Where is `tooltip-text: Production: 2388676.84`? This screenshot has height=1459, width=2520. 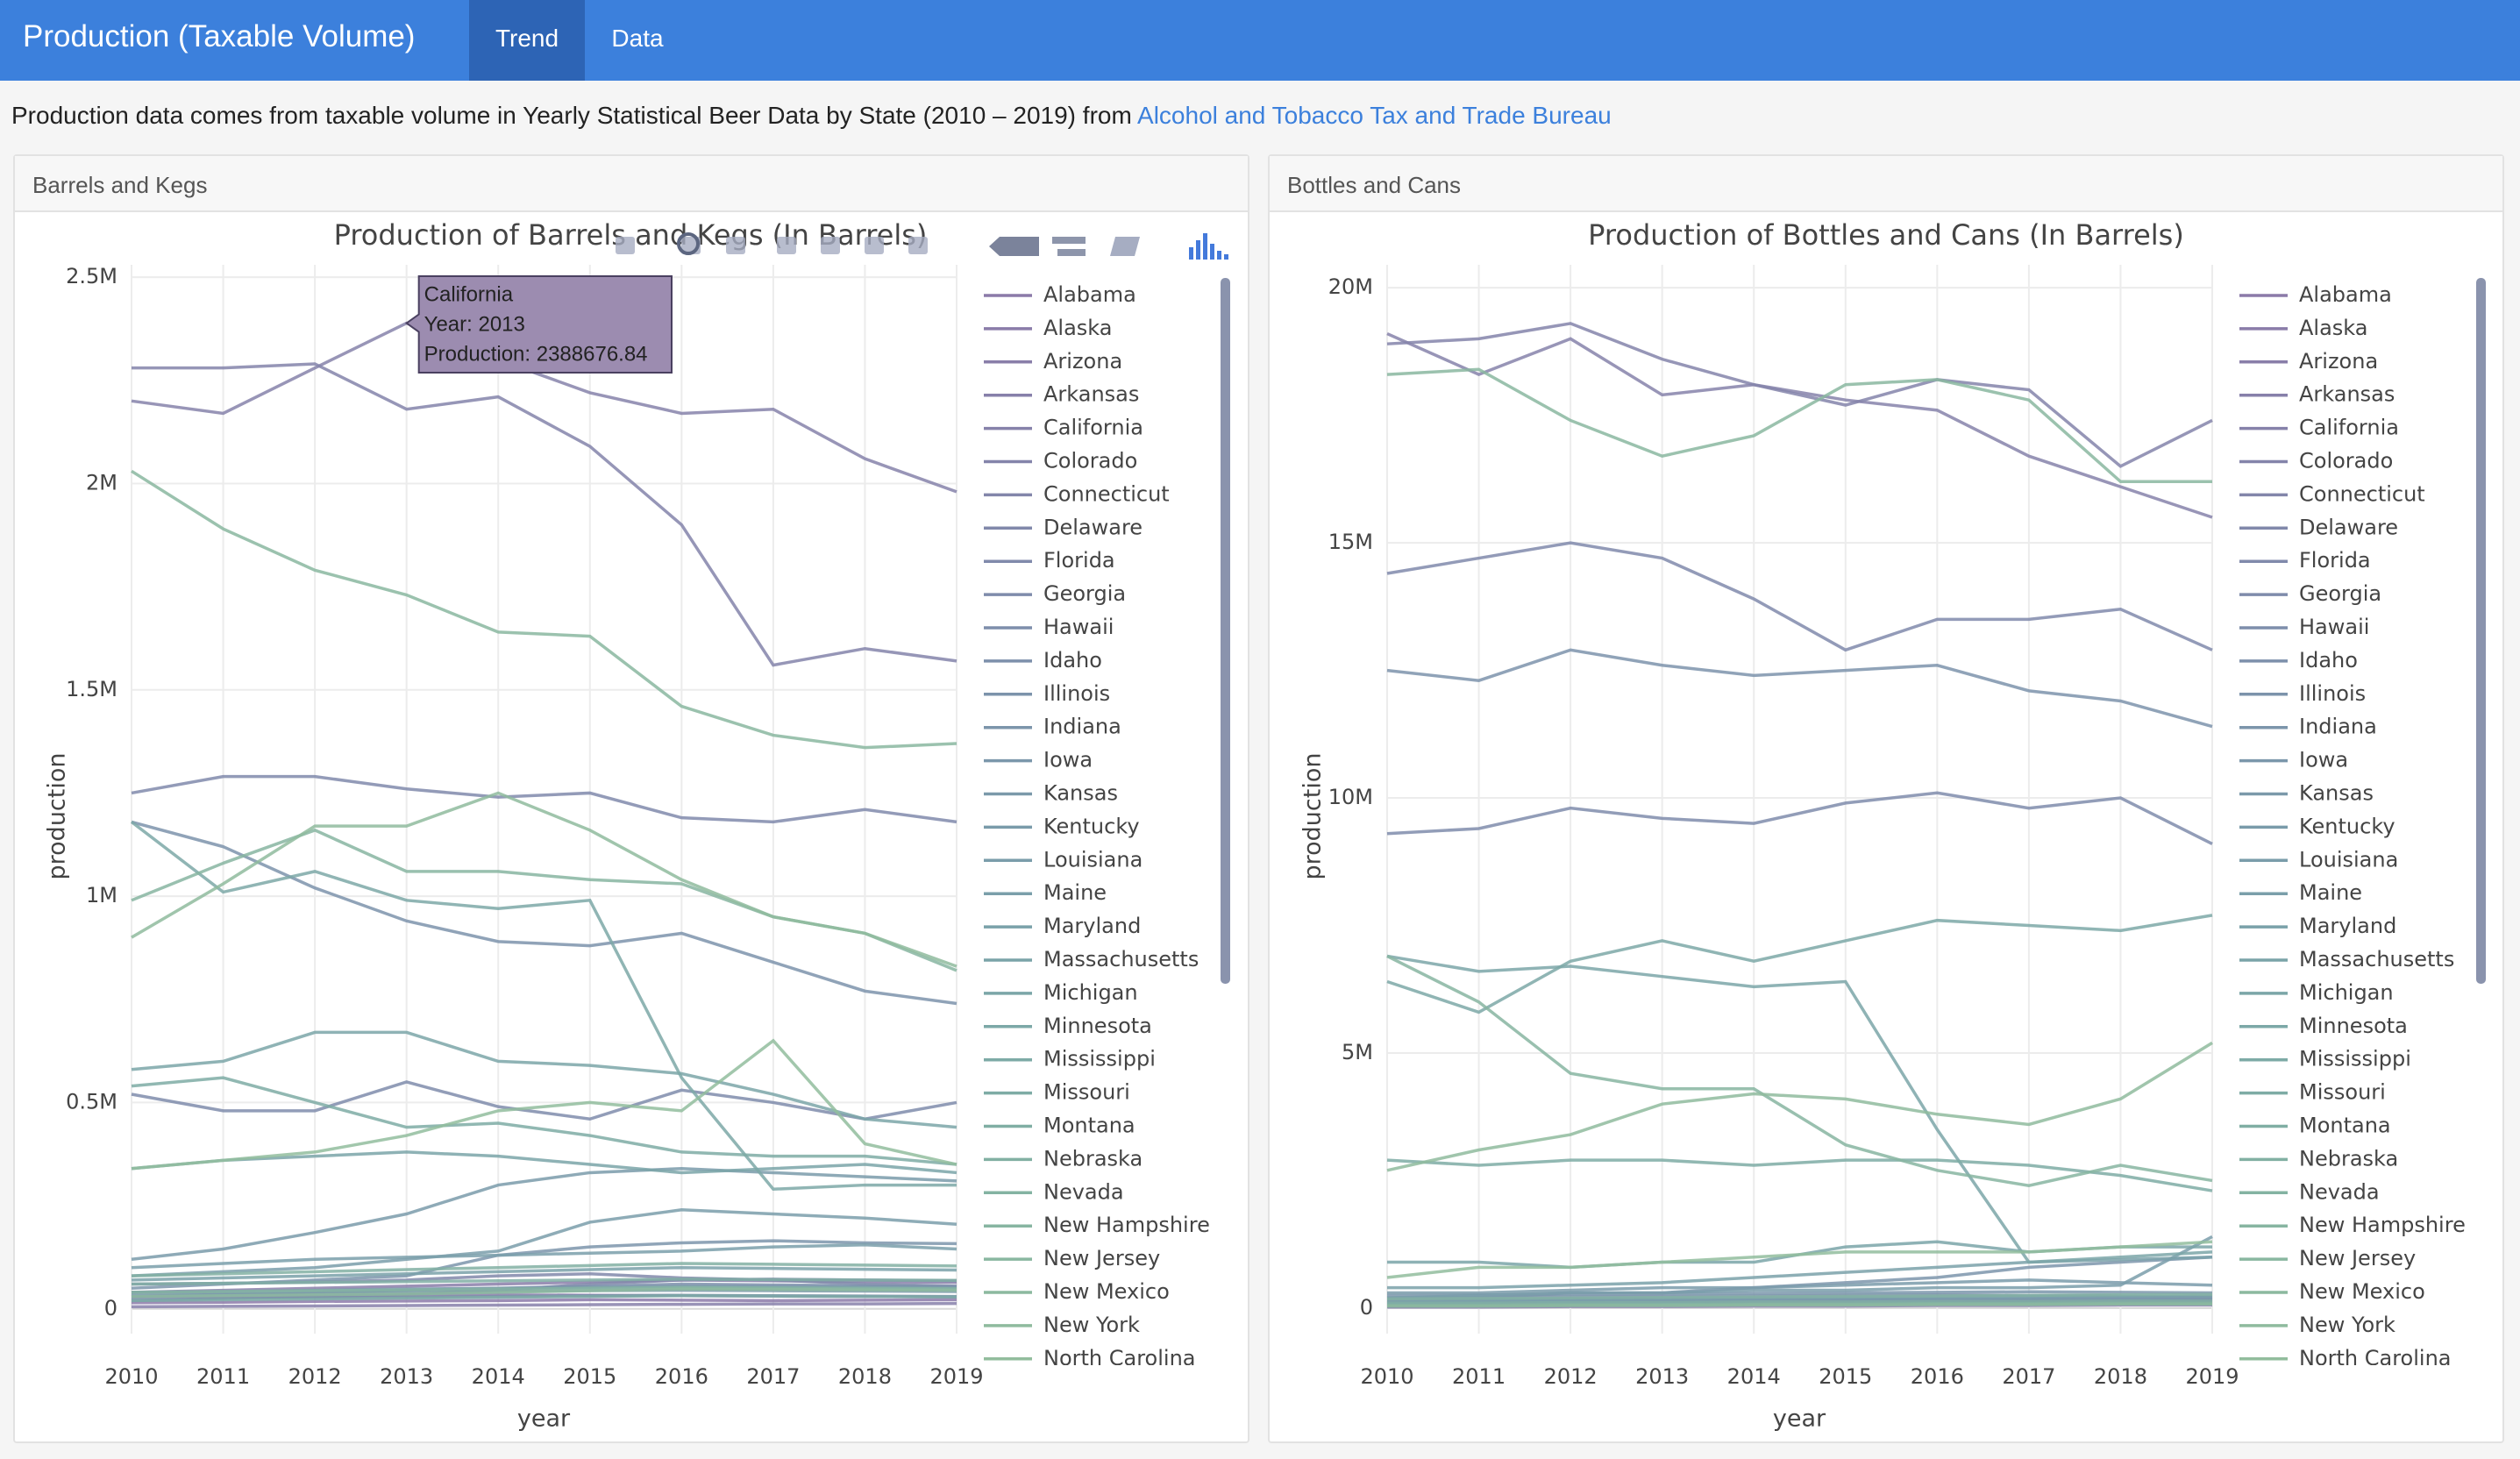 tooltip-text: Production: 2388676.84 is located at coordinates (536, 354).